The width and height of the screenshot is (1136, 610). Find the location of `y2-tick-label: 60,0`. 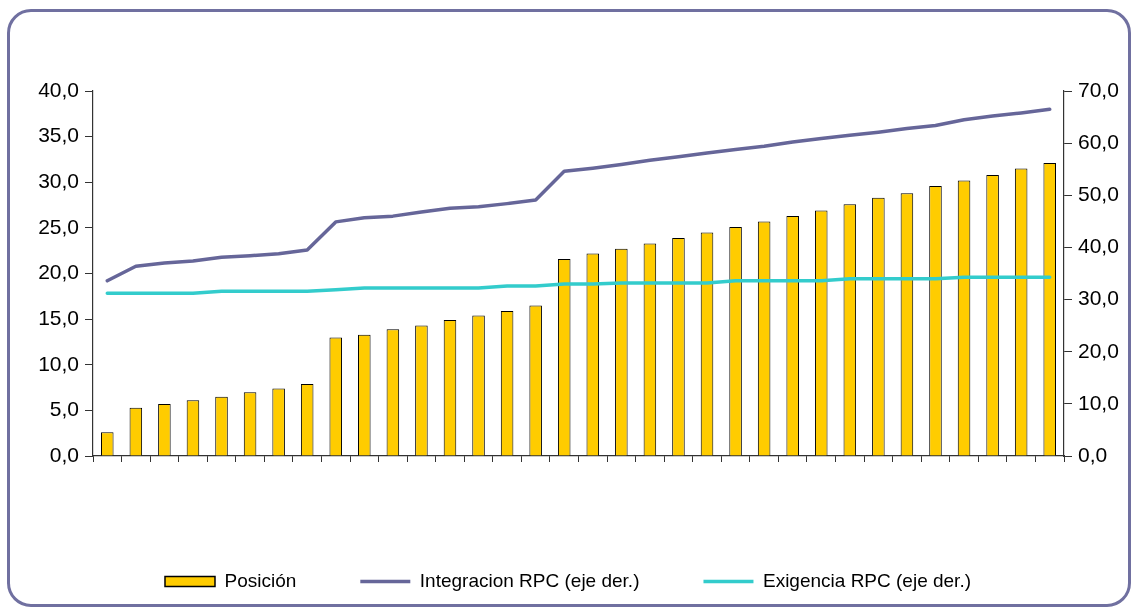

y2-tick-label: 60,0 is located at coordinates (1098, 141).